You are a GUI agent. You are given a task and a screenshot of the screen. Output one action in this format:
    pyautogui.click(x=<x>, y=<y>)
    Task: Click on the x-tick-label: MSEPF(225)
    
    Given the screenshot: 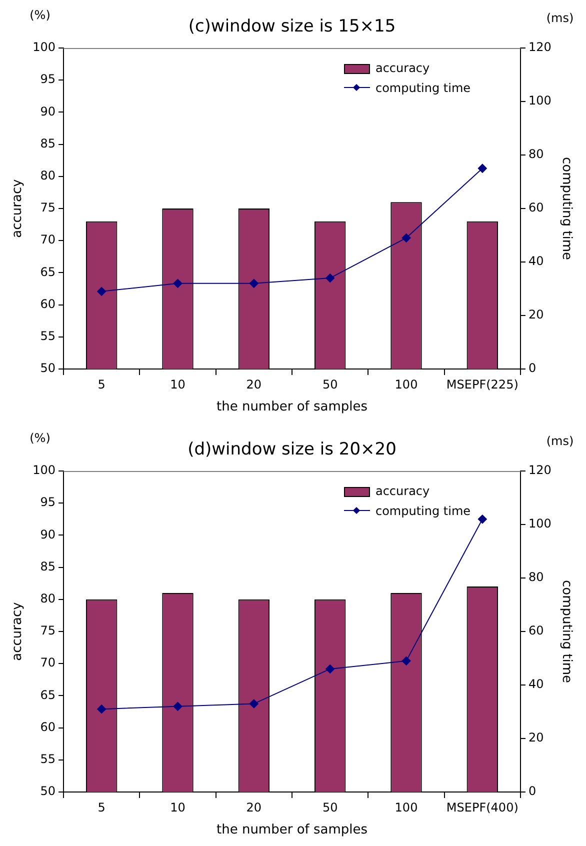 What is the action you would take?
    pyautogui.click(x=482, y=384)
    